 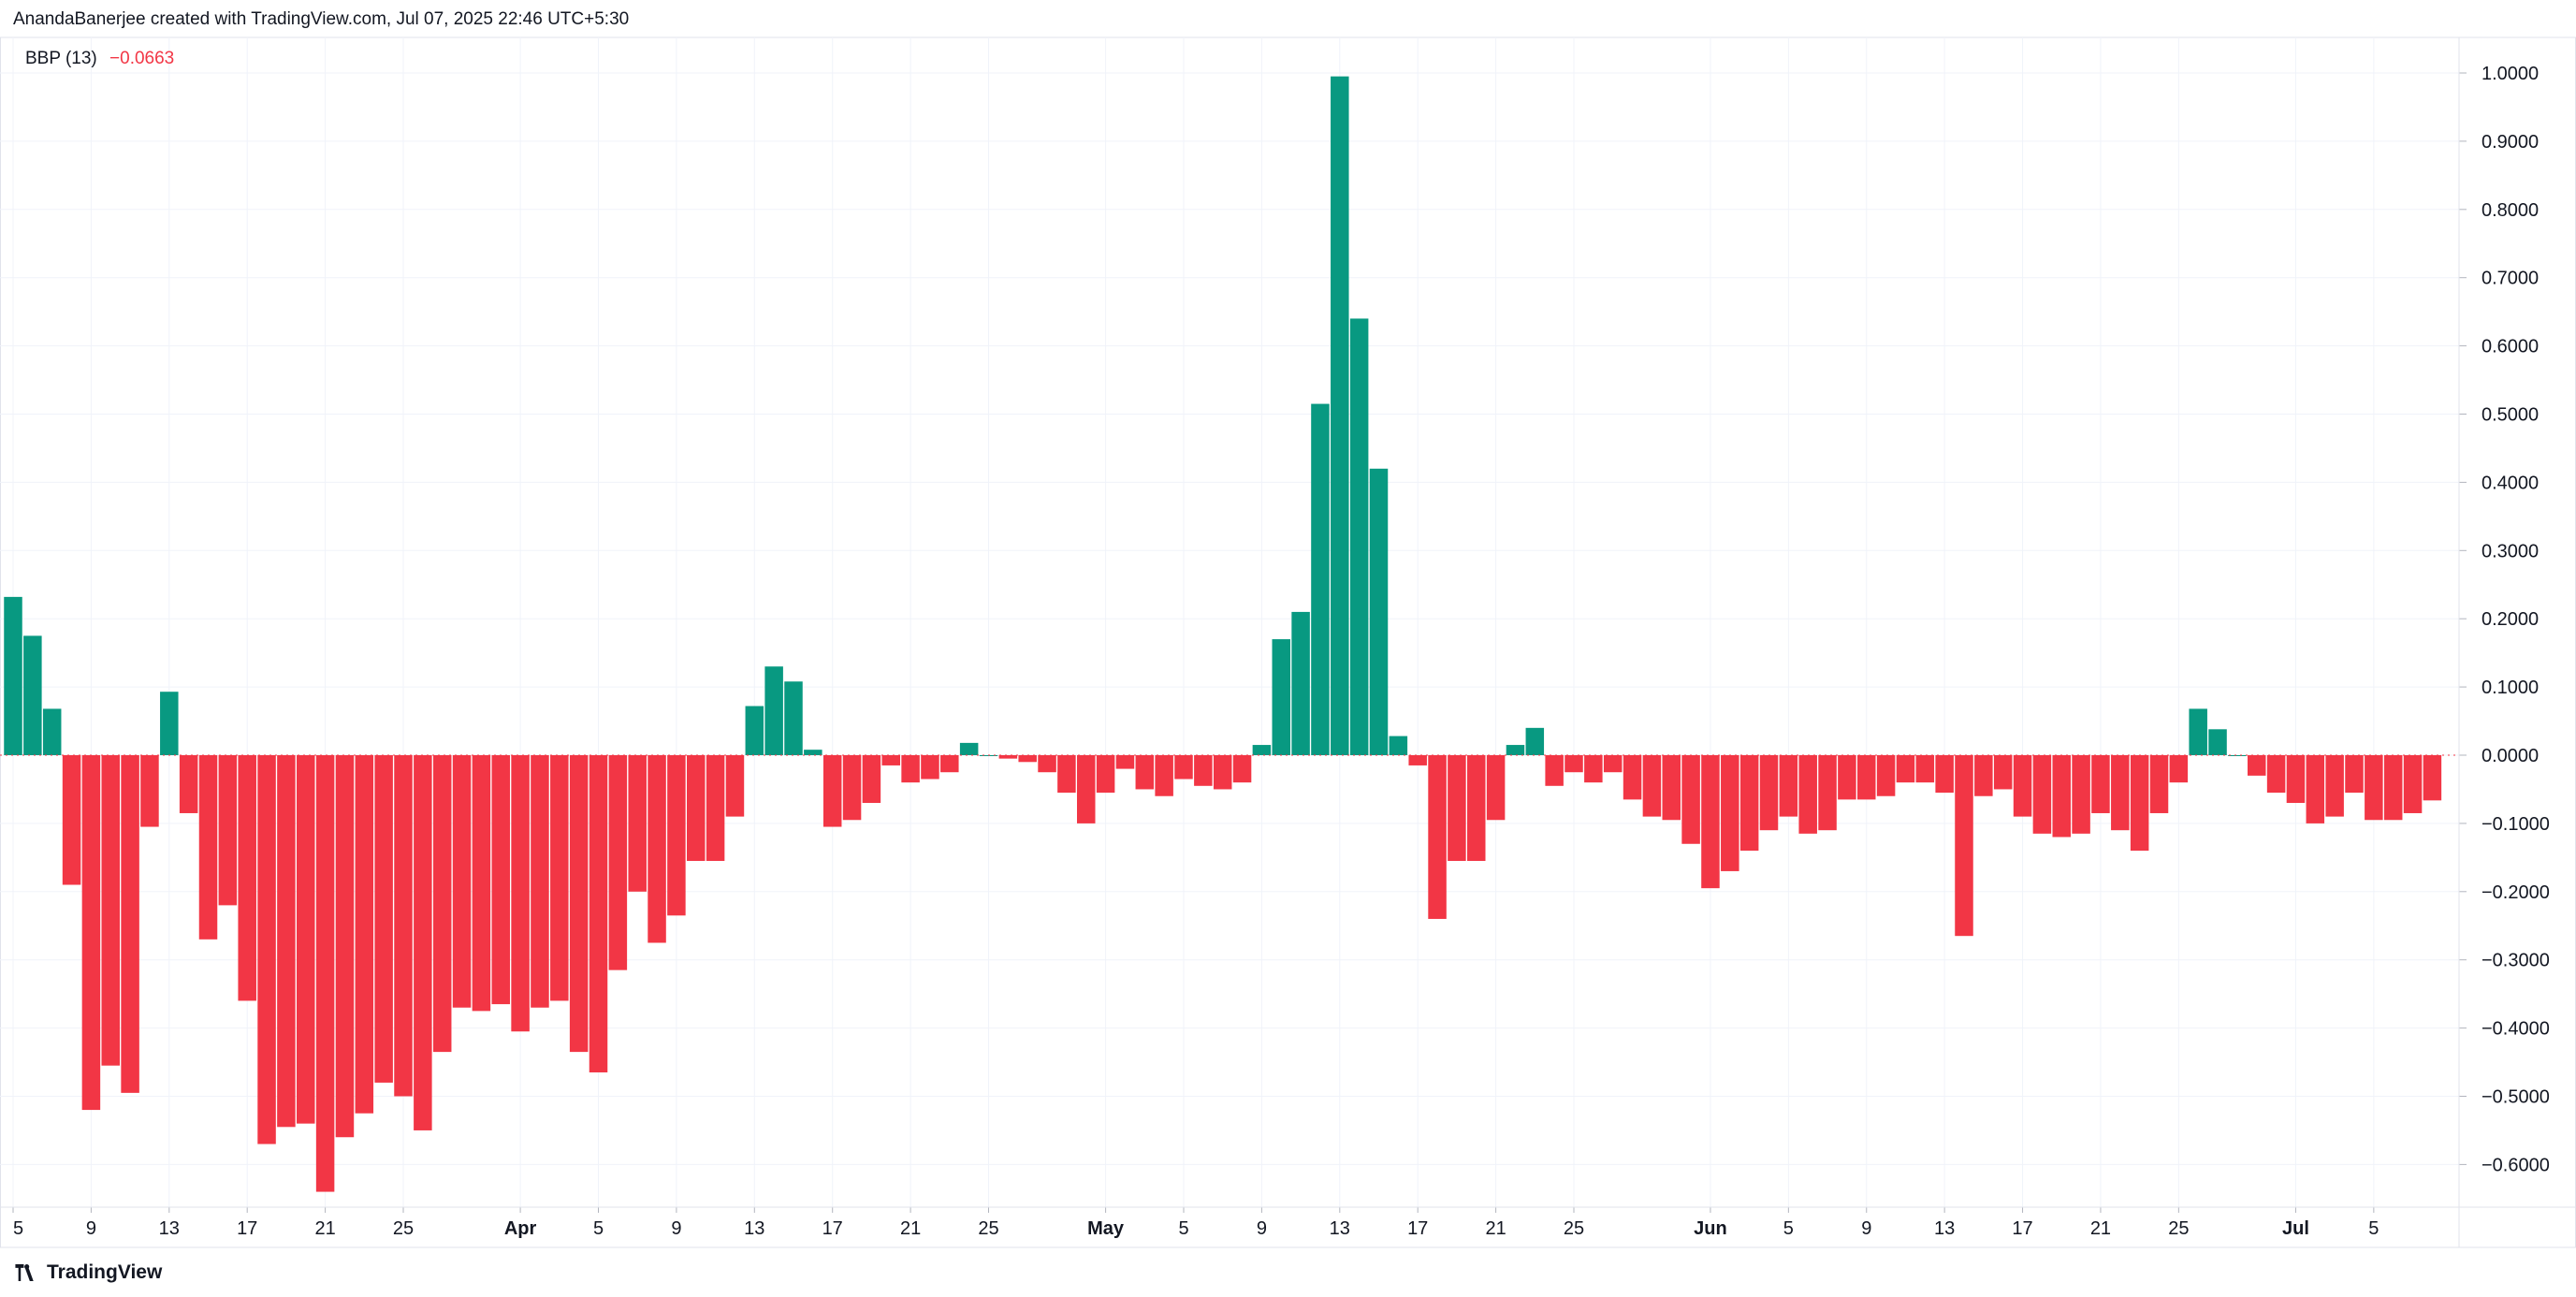 I want to click on tradingview-icon, so click(x=24, y=1272).